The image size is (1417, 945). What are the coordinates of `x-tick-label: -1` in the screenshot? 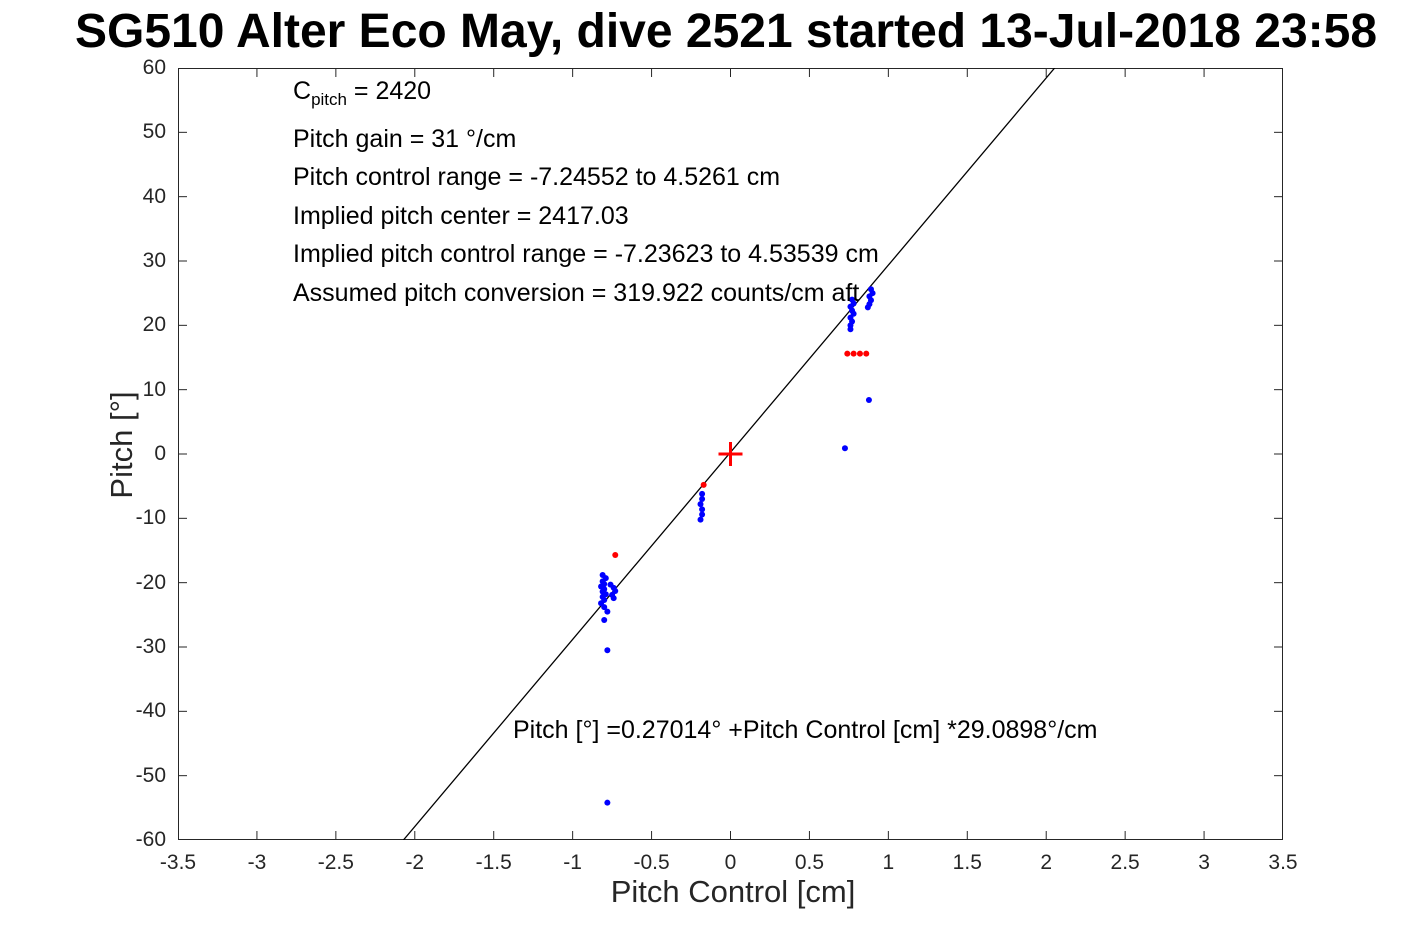 It's located at (572, 862).